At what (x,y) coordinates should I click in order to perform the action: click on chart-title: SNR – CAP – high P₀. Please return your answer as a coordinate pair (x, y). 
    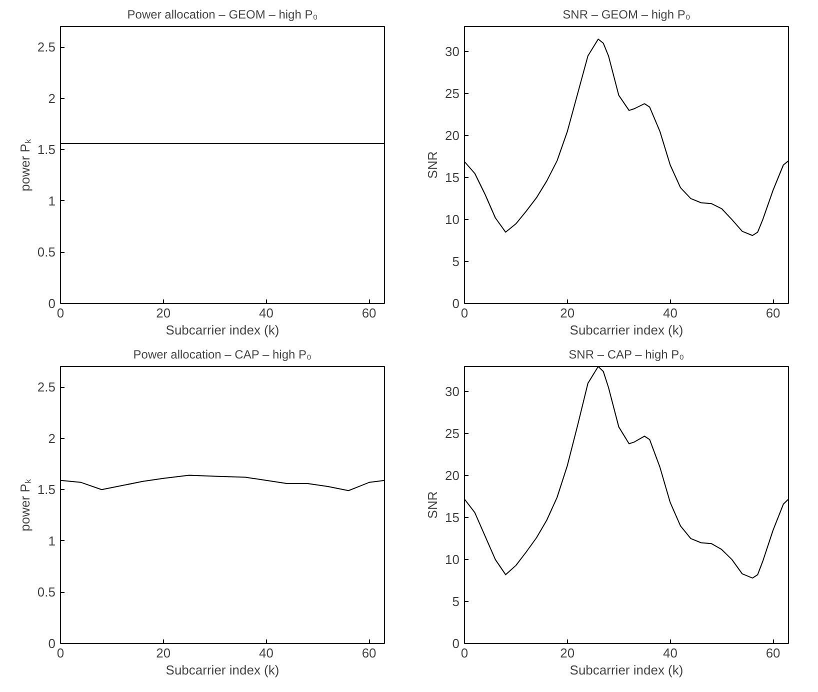
    Looking at the image, I should click on (626, 355).